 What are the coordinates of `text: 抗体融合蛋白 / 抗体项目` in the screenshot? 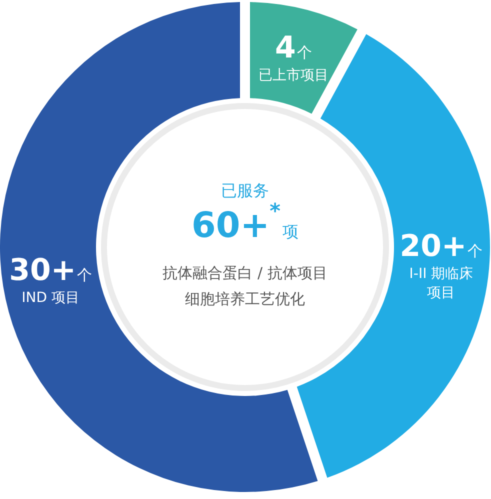 It's located at (245, 273).